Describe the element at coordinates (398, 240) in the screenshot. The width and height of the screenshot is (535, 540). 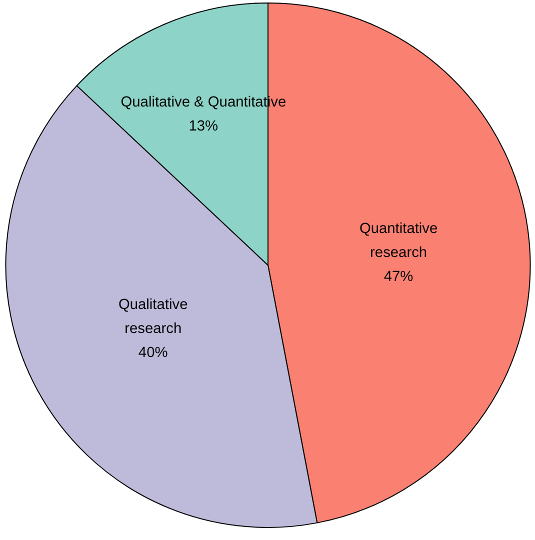
I see `slice-label: Quantitative research` at that location.